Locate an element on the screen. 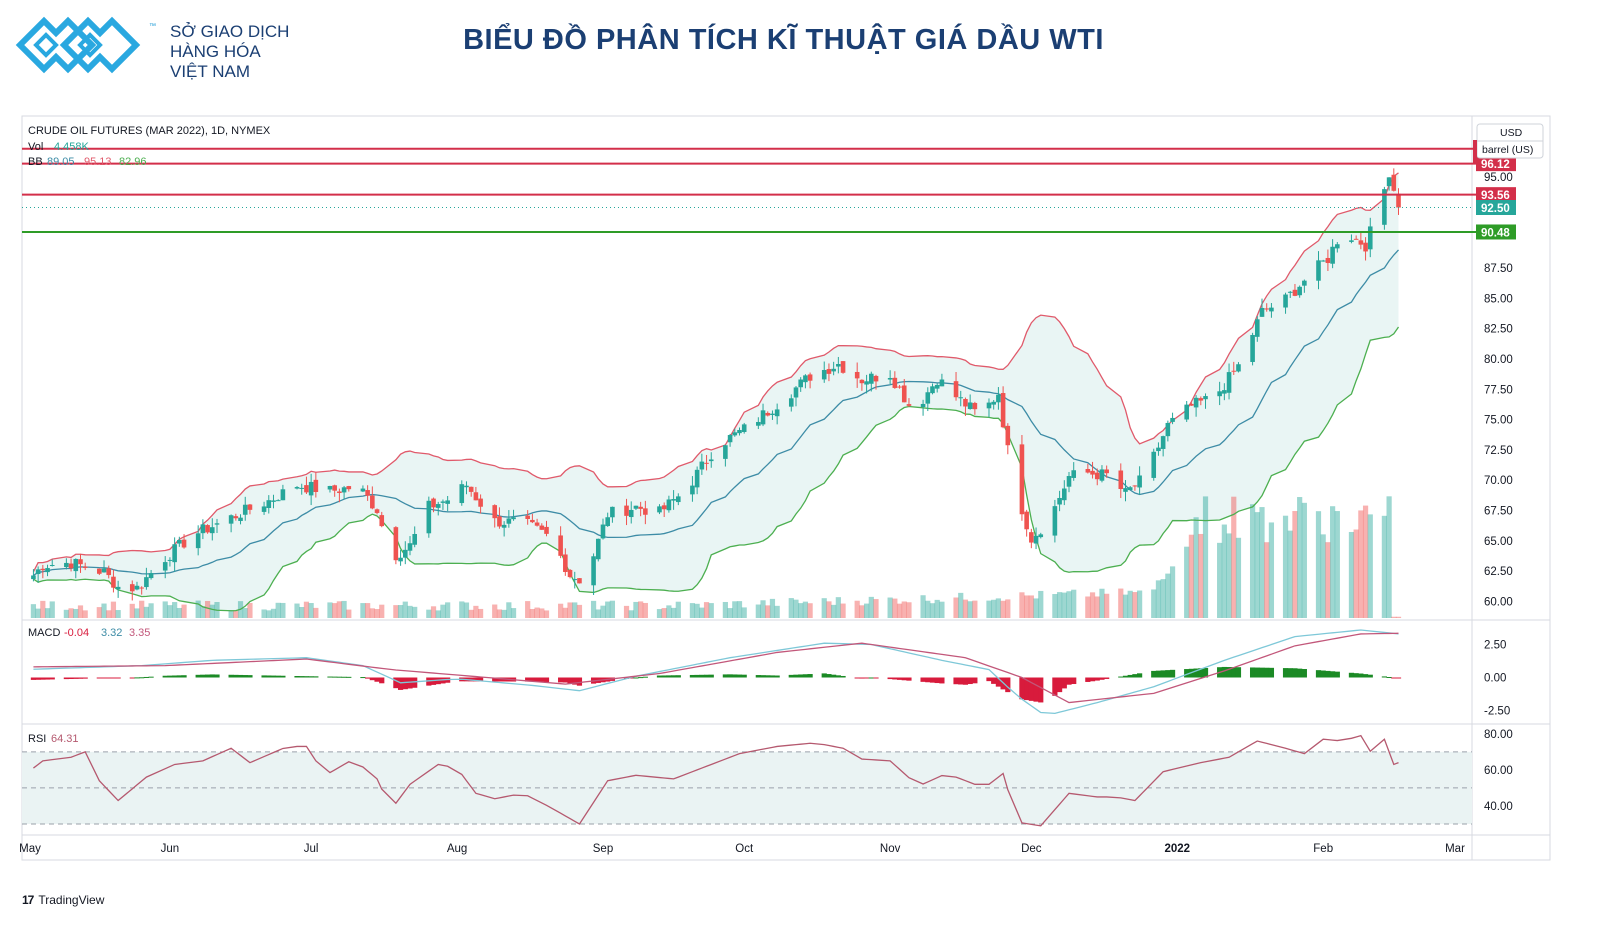  macd-tick-label: 0.00 is located at coordinates (1495, 679).